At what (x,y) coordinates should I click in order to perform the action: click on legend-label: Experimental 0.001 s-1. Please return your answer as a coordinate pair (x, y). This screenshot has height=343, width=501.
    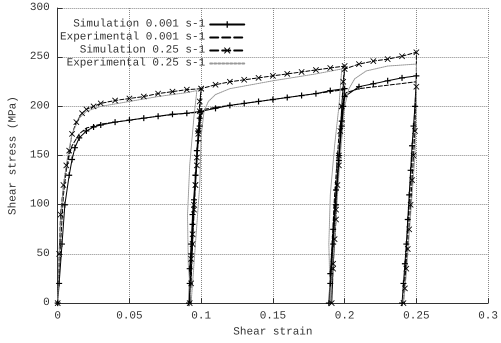
    Looking at the image, I should click on (133, 38).